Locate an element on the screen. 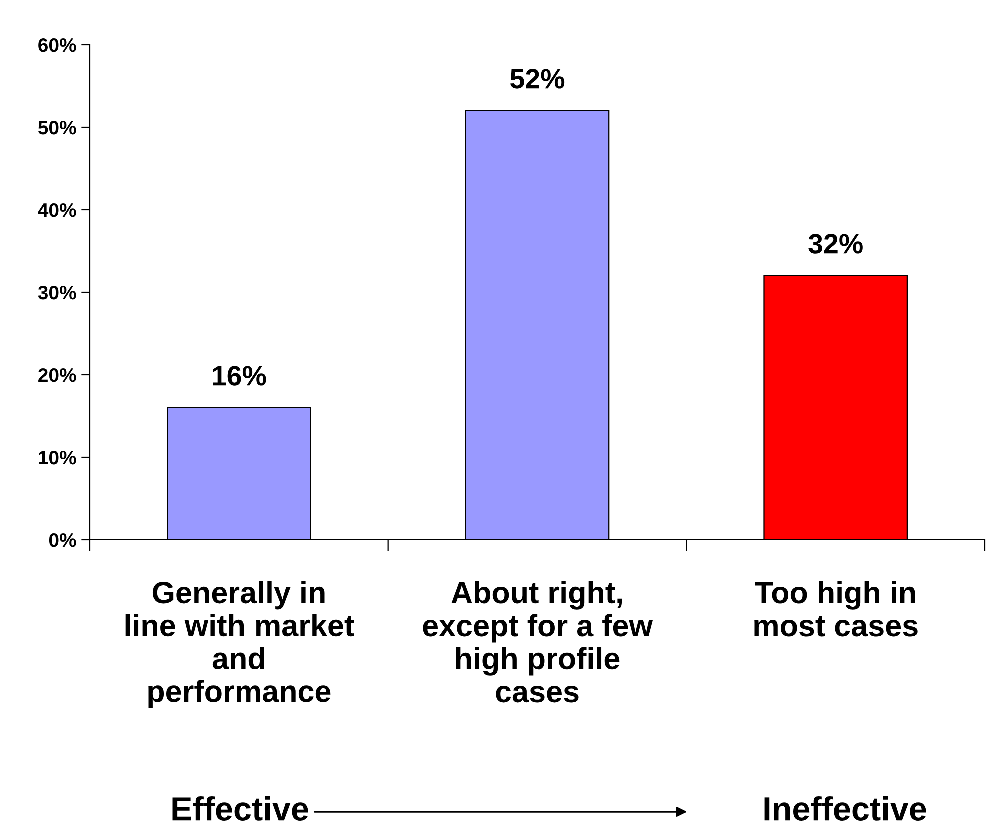 The width and height of the screenshot is (986, 830). y-tick-label: 0% is located at coordinates (62, 540).